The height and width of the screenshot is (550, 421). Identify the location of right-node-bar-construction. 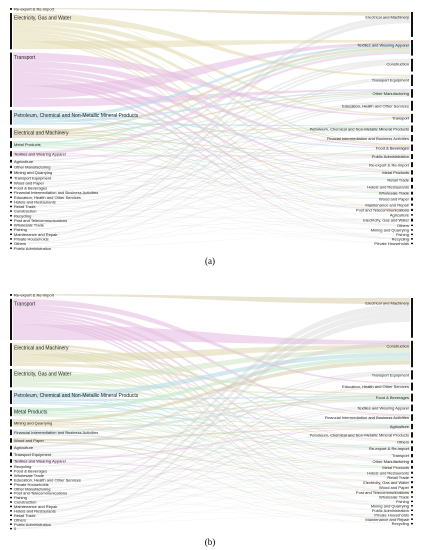
(412, 65).